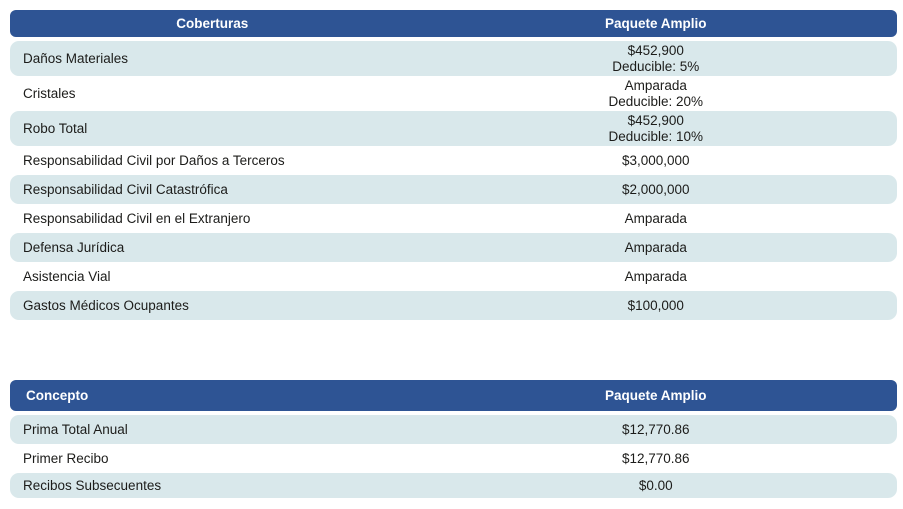 The width and height of the screenshot is (903, 509). What do you see at coordinates (655, 23) in the screenshot?
I see `coverages-header-package: Paquete Amplio` at bounding box center [655, 23].